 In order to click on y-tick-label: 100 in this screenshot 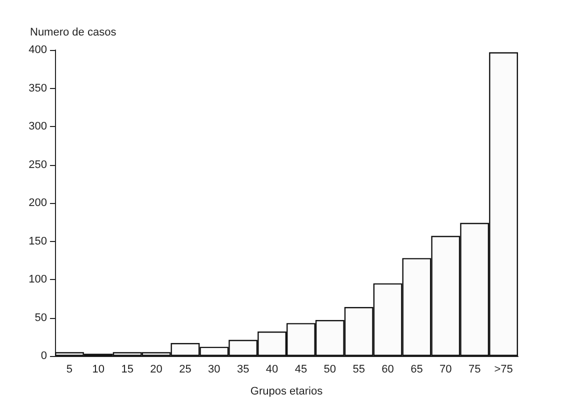, I will do `click(37, 280)`.